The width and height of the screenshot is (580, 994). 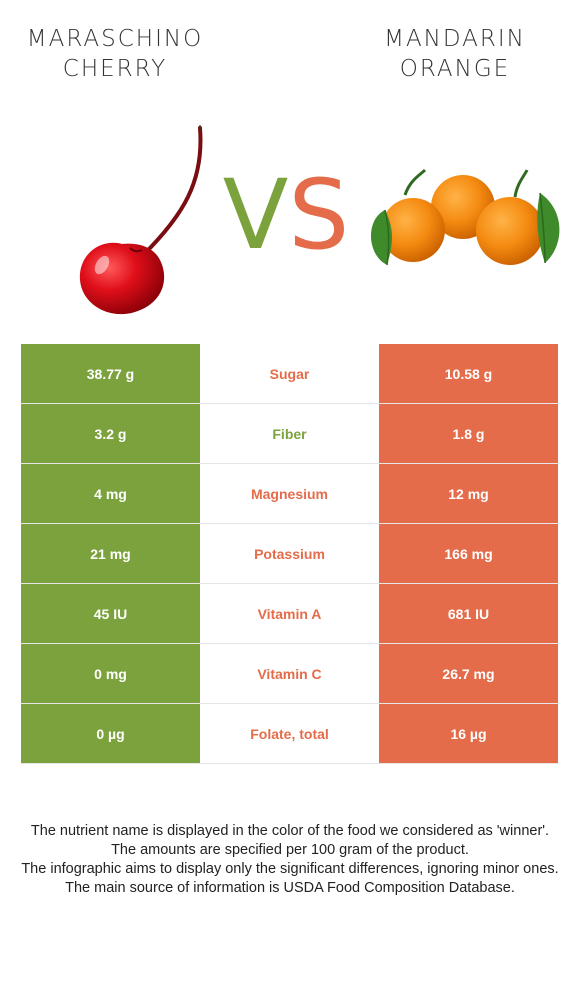 I want to click on left-value: 4 mg, so click(x=110, y=493).